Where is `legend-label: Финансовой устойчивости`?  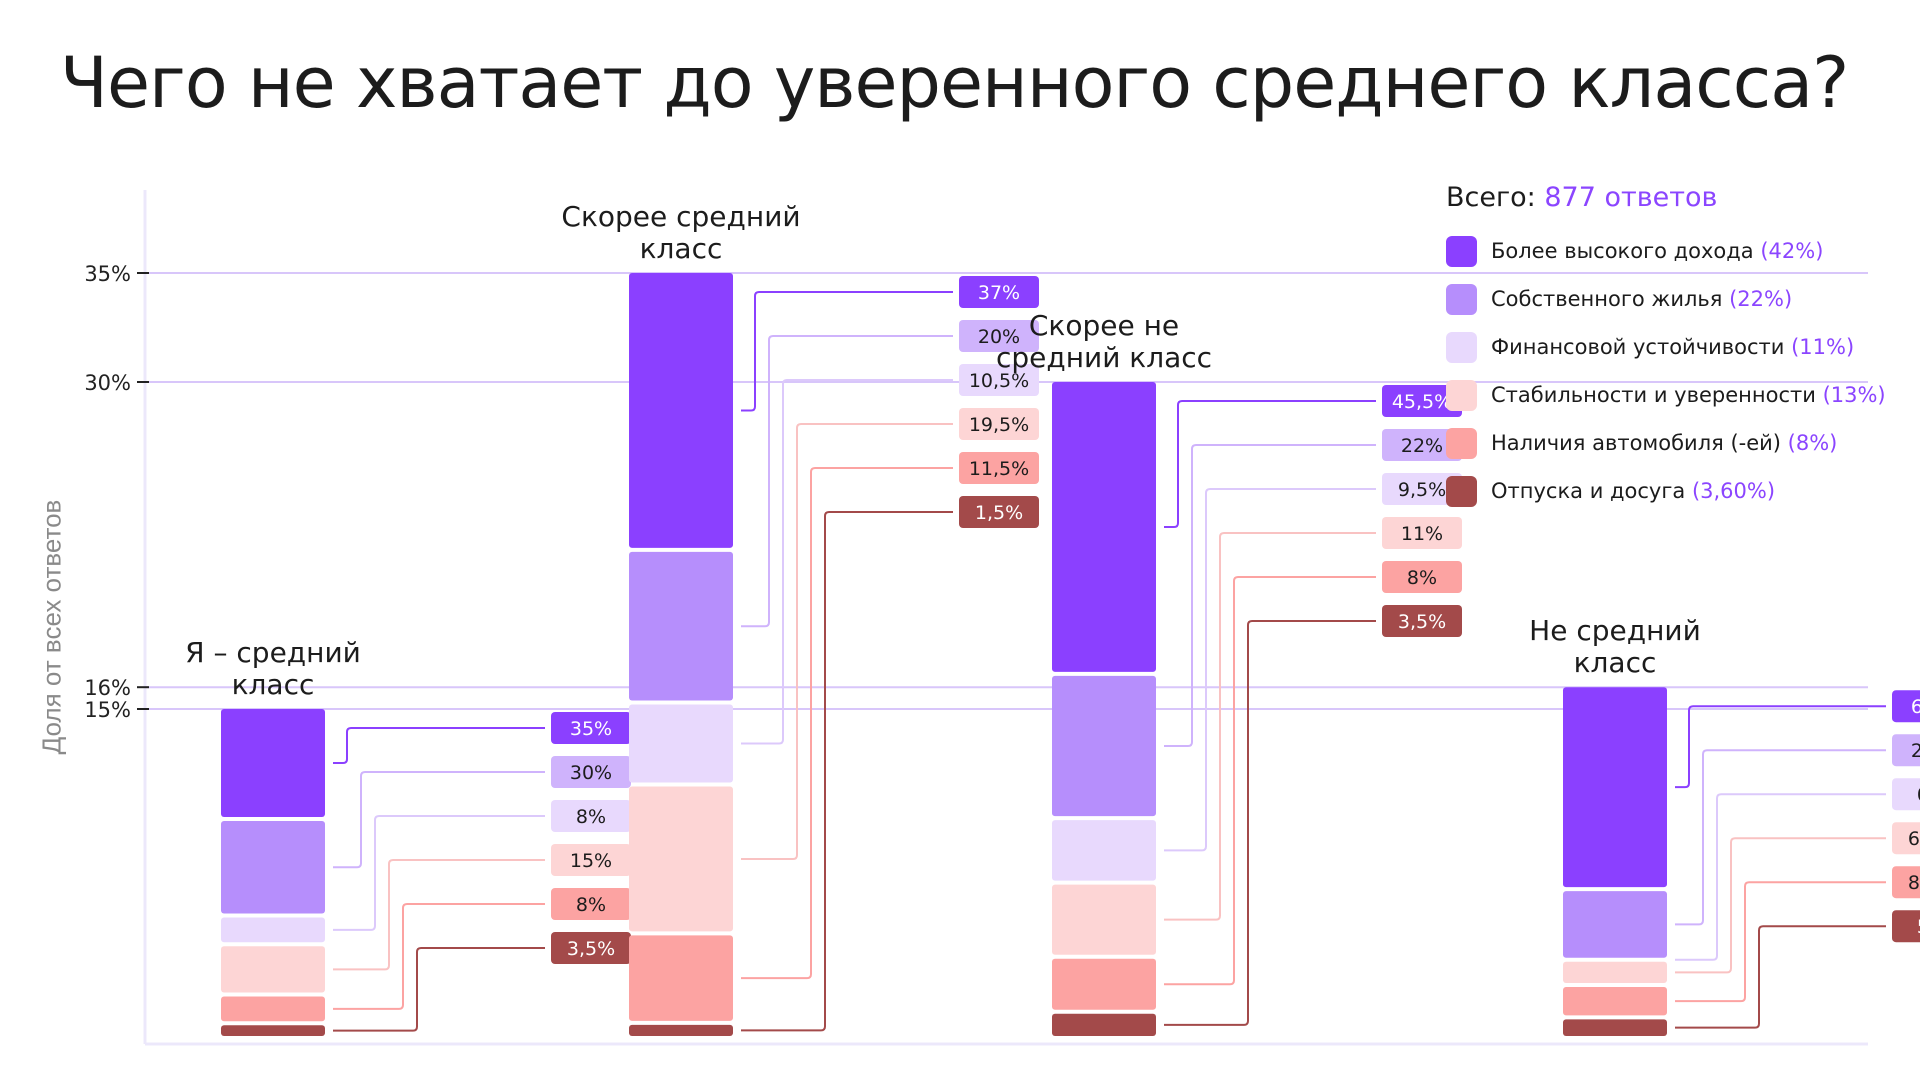
legend-label: Финансовой устойчивости is located at coordinates (1638, 347).